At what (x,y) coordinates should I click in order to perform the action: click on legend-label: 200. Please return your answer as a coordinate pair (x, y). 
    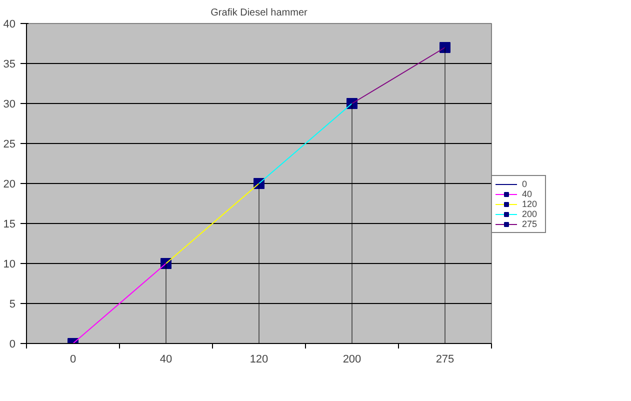
    Looking at the image, I should click on (530, 214).